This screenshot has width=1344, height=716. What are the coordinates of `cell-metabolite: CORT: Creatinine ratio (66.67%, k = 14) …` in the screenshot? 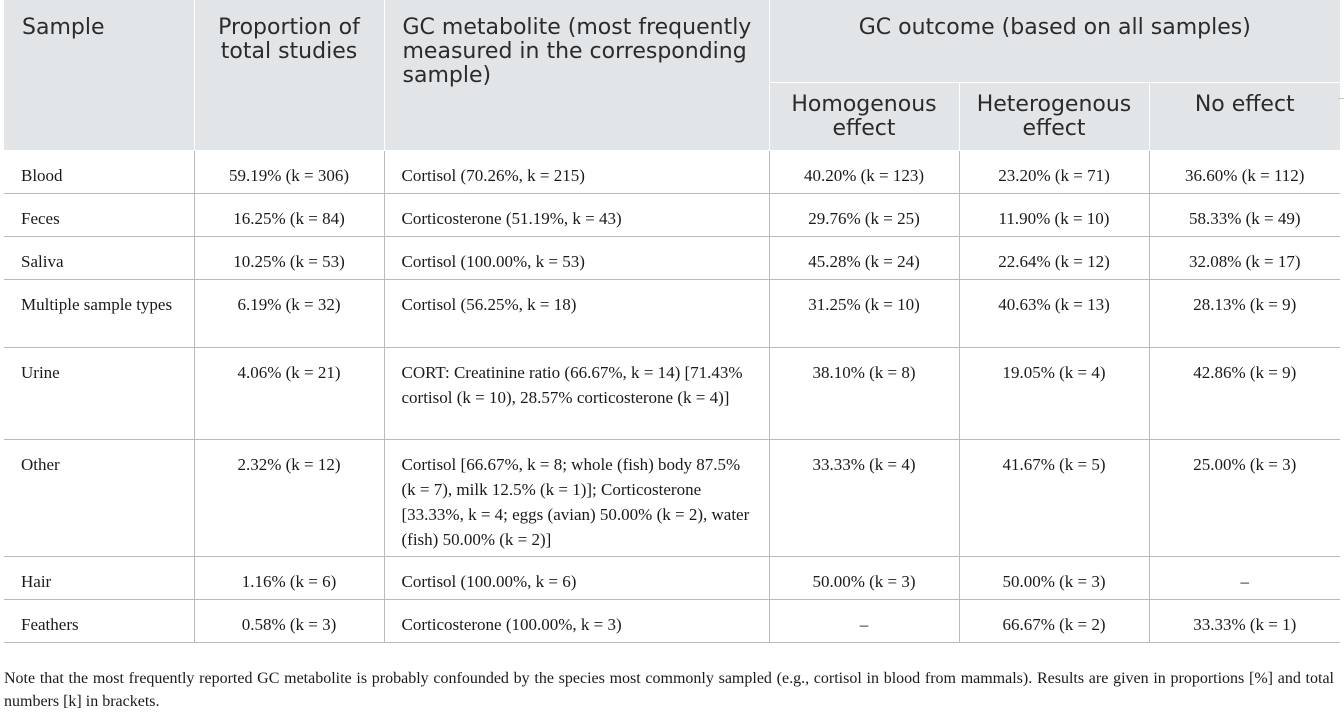 It's located at (577, 393).